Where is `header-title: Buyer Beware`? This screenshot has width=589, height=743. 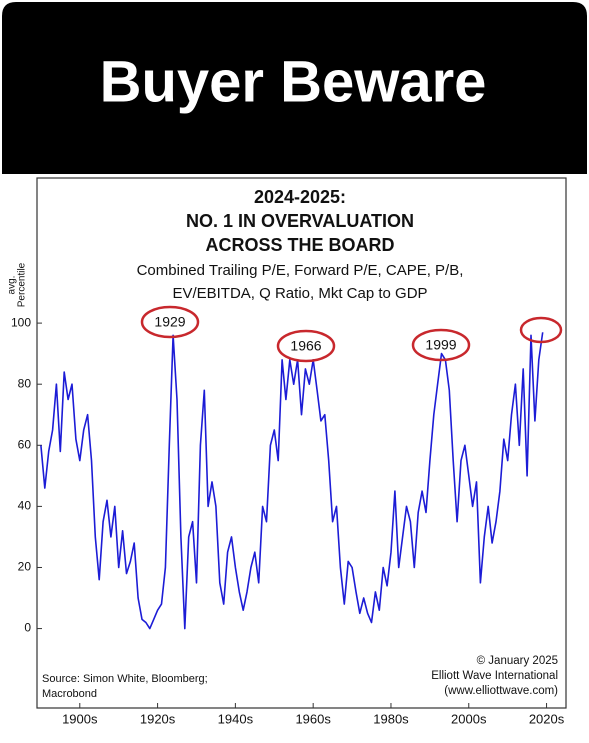 header-title: Buyer Beware is located at coordinates (293, 81).